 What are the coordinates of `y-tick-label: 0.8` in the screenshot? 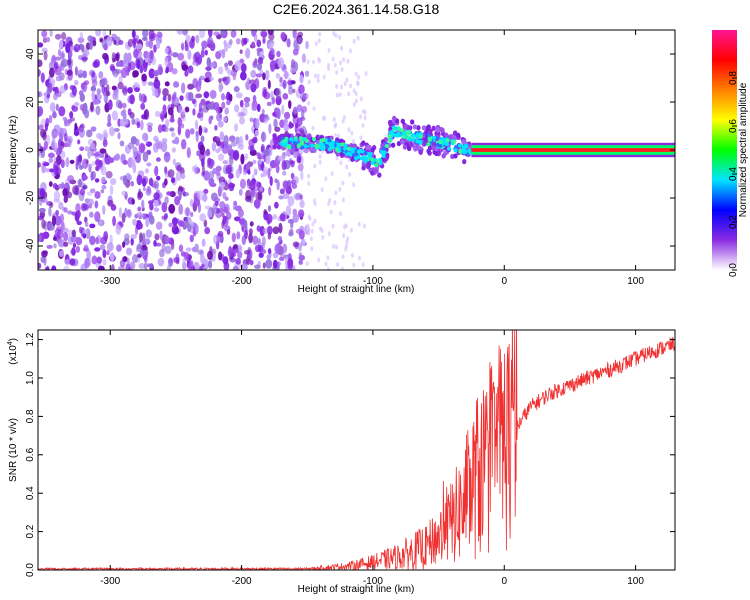 It's located at (30, 416).